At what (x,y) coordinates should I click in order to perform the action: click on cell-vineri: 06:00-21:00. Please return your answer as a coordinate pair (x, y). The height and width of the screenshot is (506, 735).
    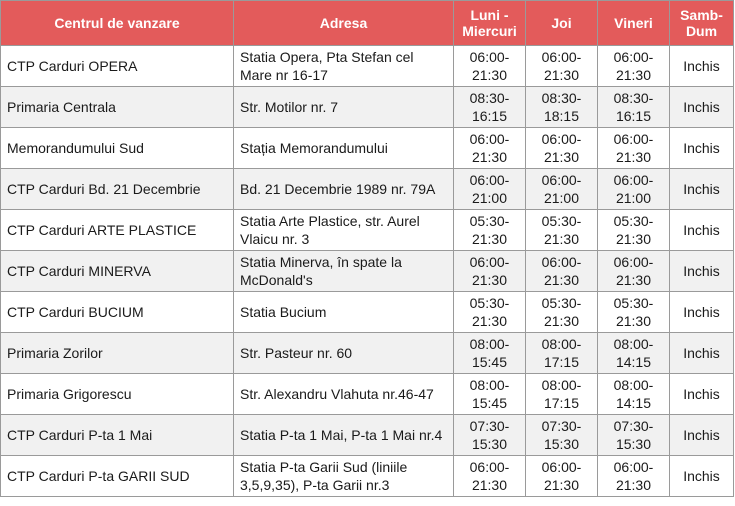
    Looking at the image, I should click on (633, 189).